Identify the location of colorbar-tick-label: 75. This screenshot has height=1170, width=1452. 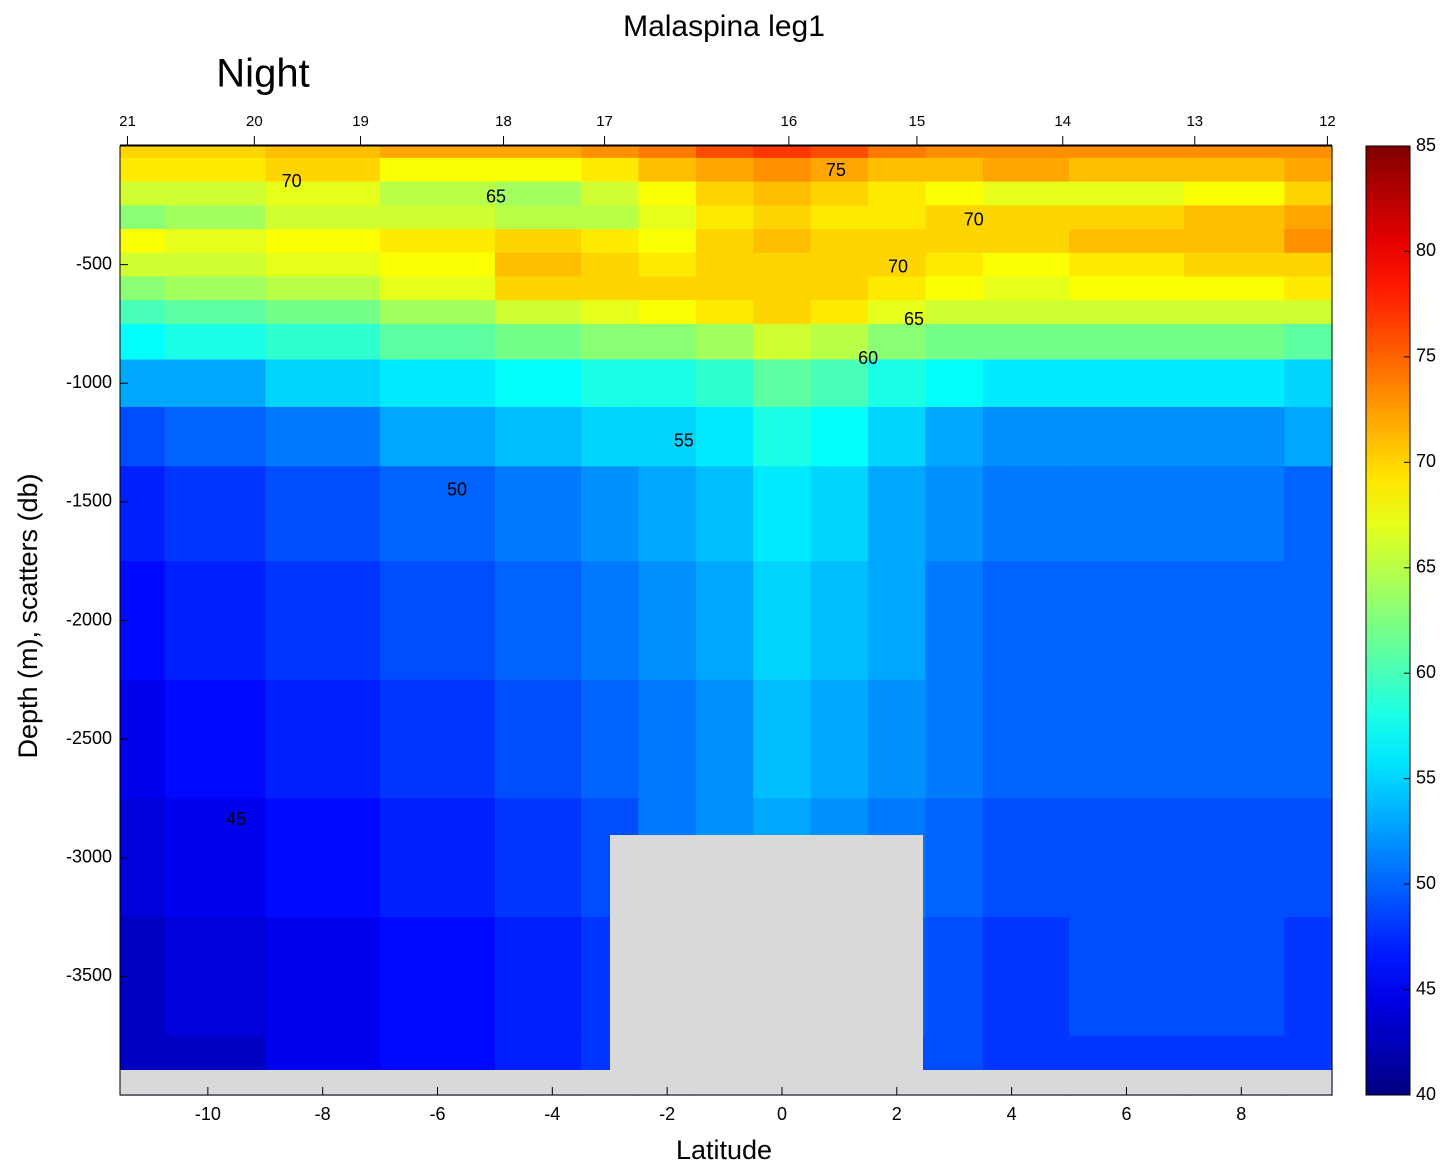
(1426, 356).